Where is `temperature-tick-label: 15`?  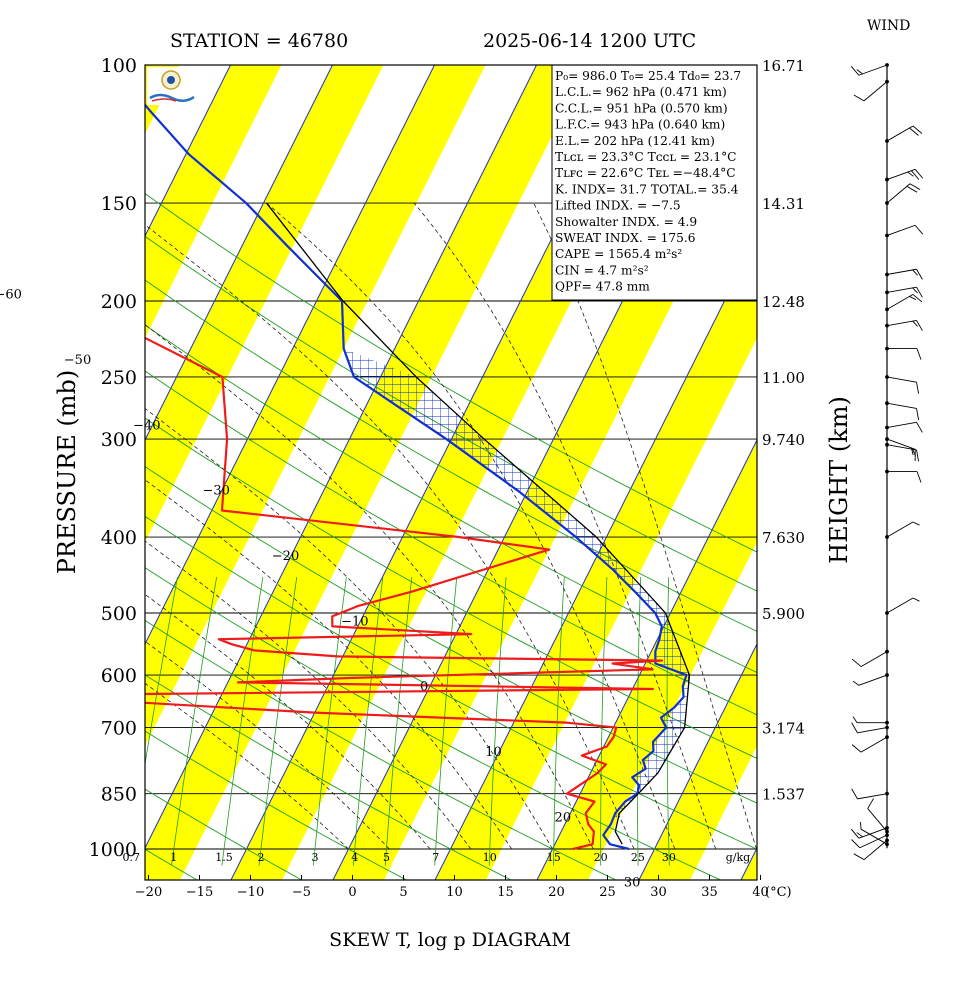 temperature-tick-label: 15 is located at coordinates (505, 892).